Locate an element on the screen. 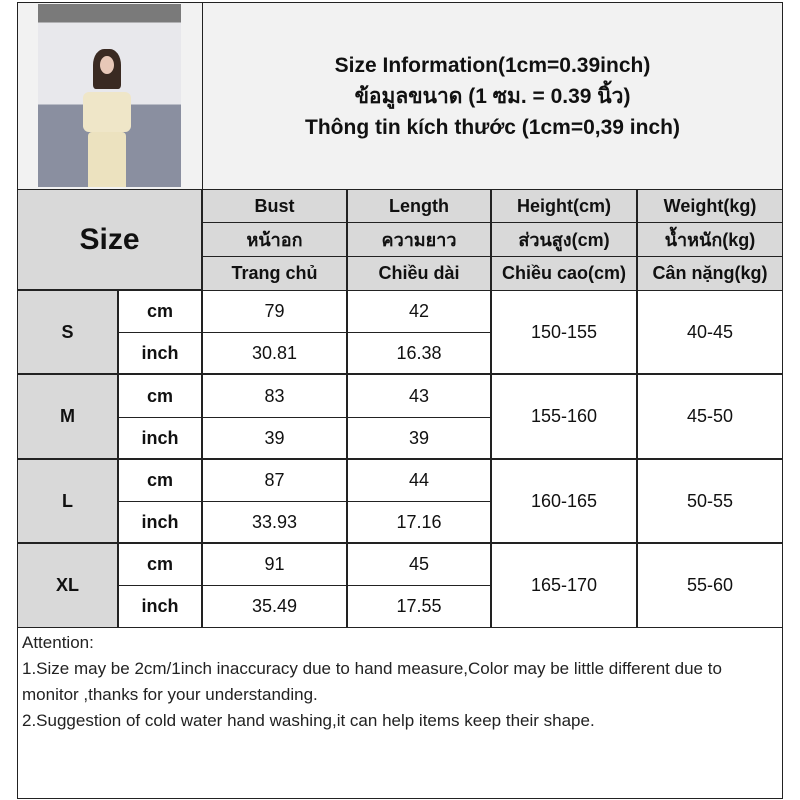 The width and height of the screenshot is (800, 800). size-header: Size is located at coordinates (109, 239).